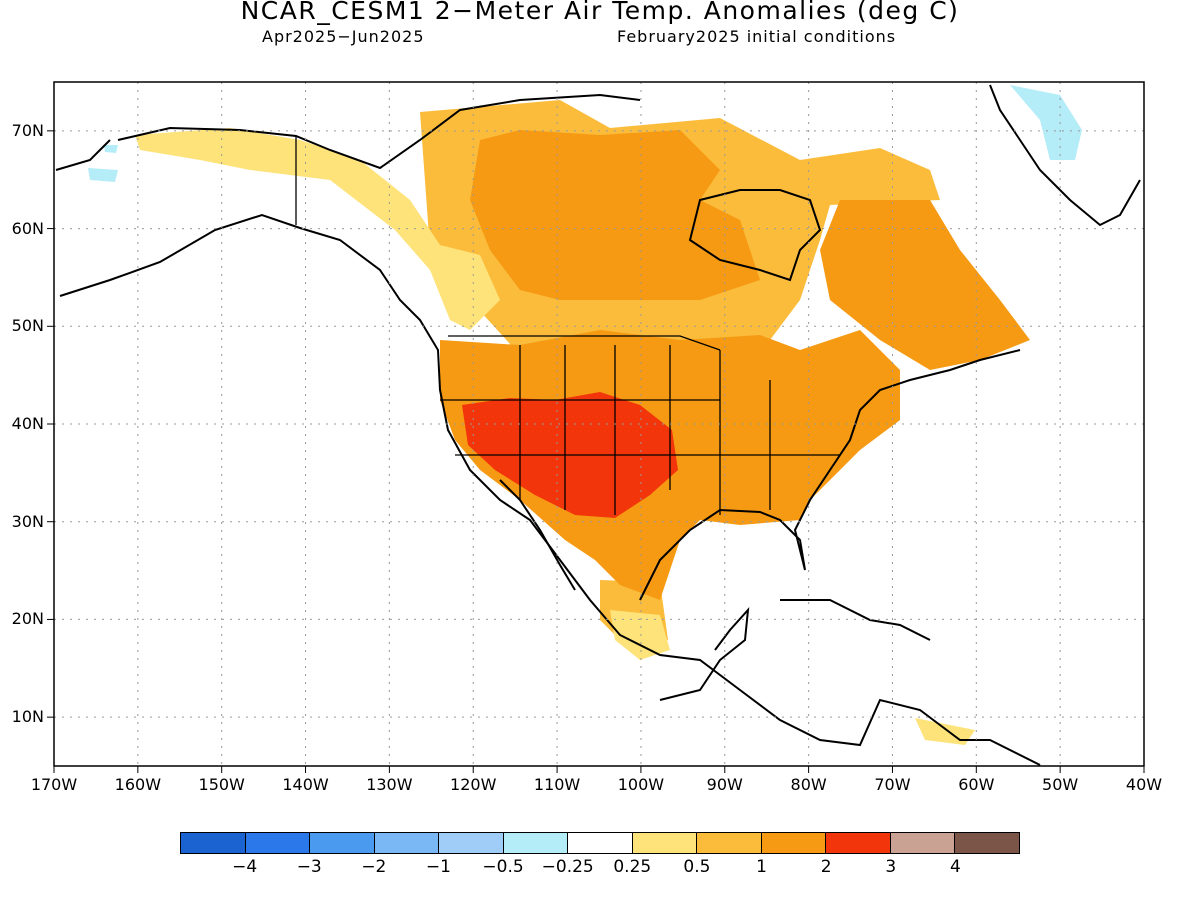  I want to click on lon-label: 120W, so click(473, 784).